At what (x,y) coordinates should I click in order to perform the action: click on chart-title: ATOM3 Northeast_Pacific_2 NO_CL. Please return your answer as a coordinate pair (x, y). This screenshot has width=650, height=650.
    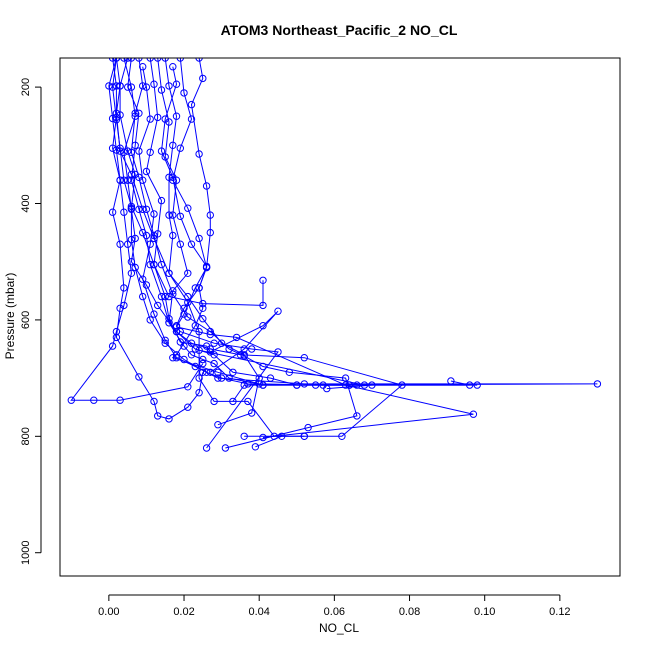
    Looking at the image, I should click on (339, 30).